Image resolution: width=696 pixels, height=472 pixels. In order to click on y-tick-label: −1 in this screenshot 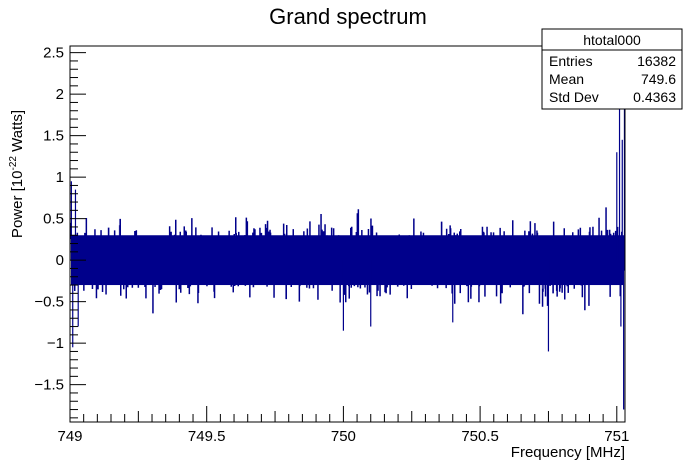, I will do `click(55, 343)`.